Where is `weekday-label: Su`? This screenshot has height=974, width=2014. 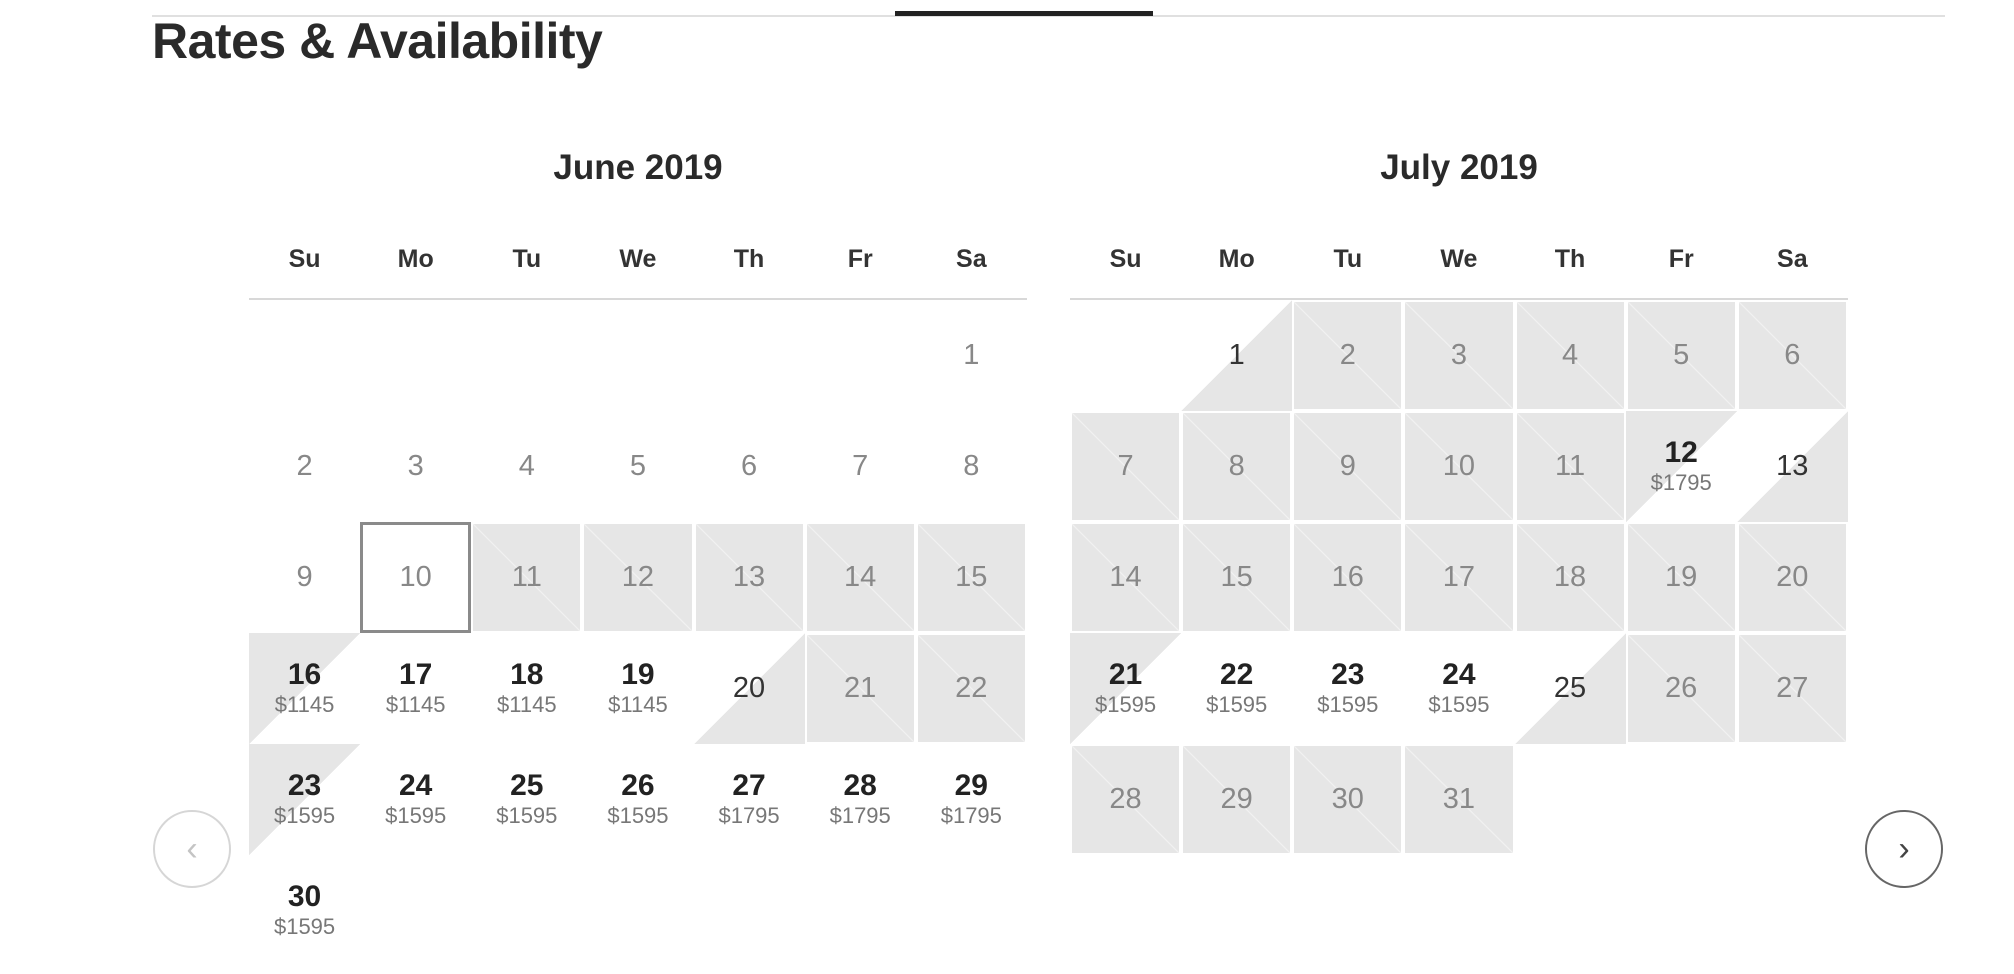 weekday-label: Su is located at coordinates (304, 258).